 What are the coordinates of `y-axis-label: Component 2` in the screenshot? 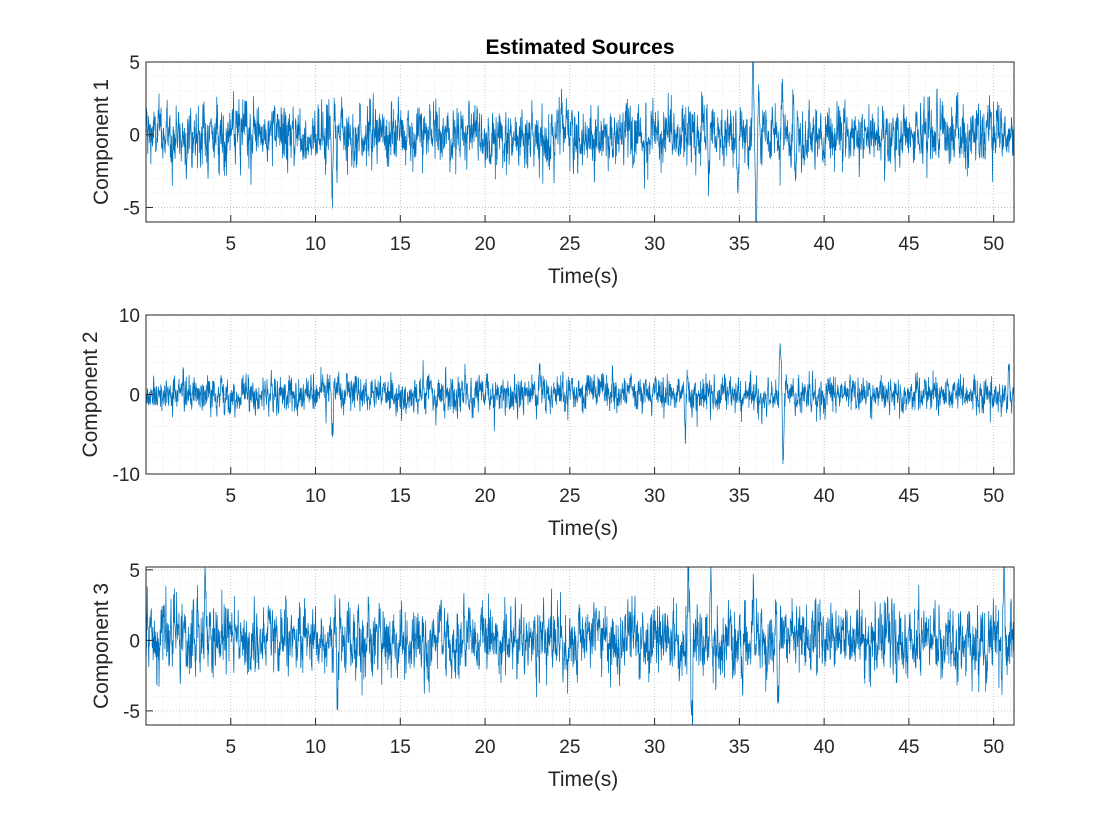 It's located at (90, 394).